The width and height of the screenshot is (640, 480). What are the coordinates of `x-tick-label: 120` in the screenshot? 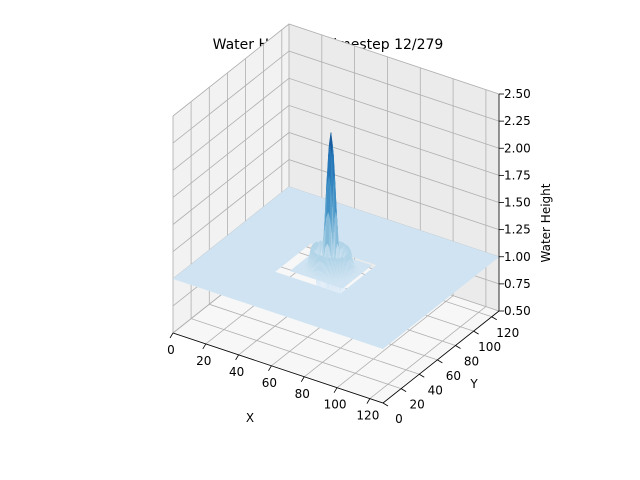 It's located at (367, 416).